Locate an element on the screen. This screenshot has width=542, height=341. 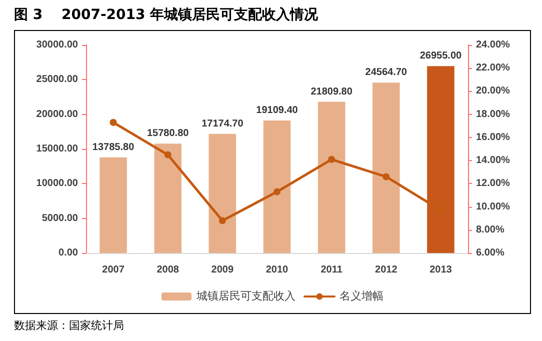
y2-tick-label: 10.00% is located at coordinates (493, 206).